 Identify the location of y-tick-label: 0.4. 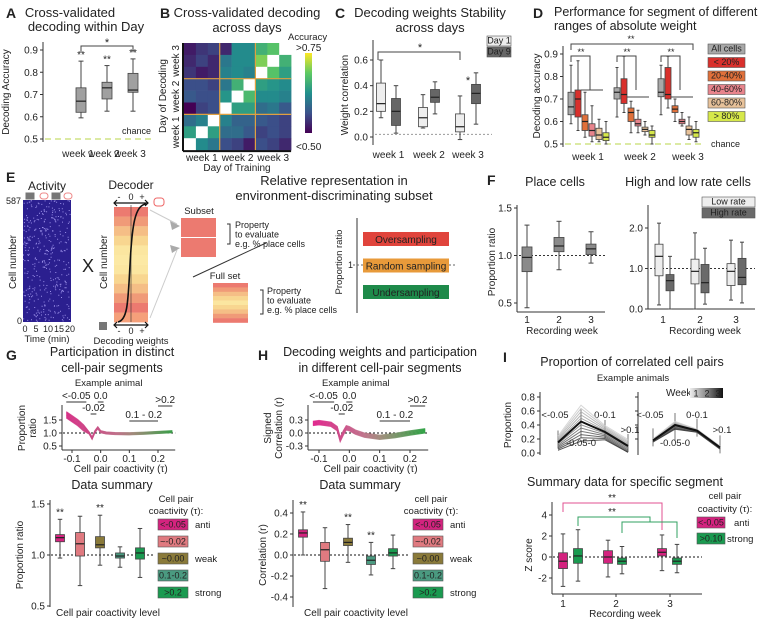
(361, 86).